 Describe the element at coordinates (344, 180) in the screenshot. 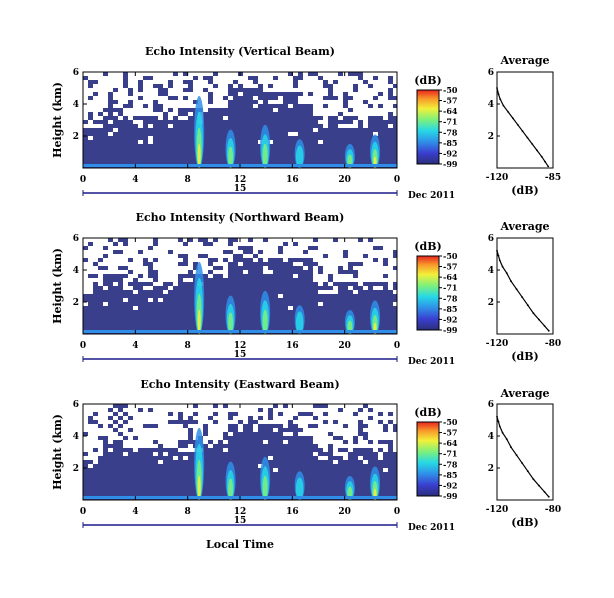

I see `x-tick-label: 20` at that location.